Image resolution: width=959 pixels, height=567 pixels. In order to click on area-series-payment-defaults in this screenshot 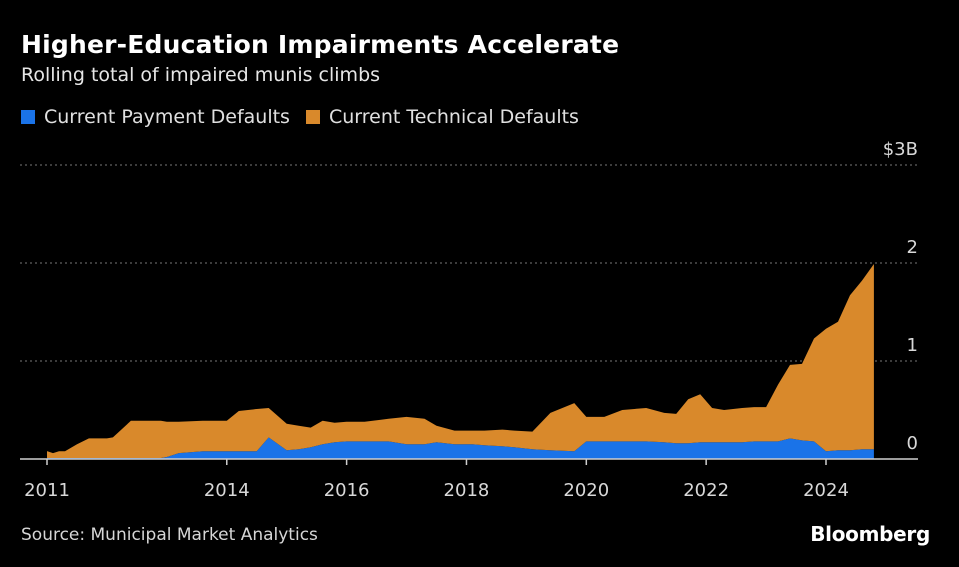, I will do `click(460, 448)`.